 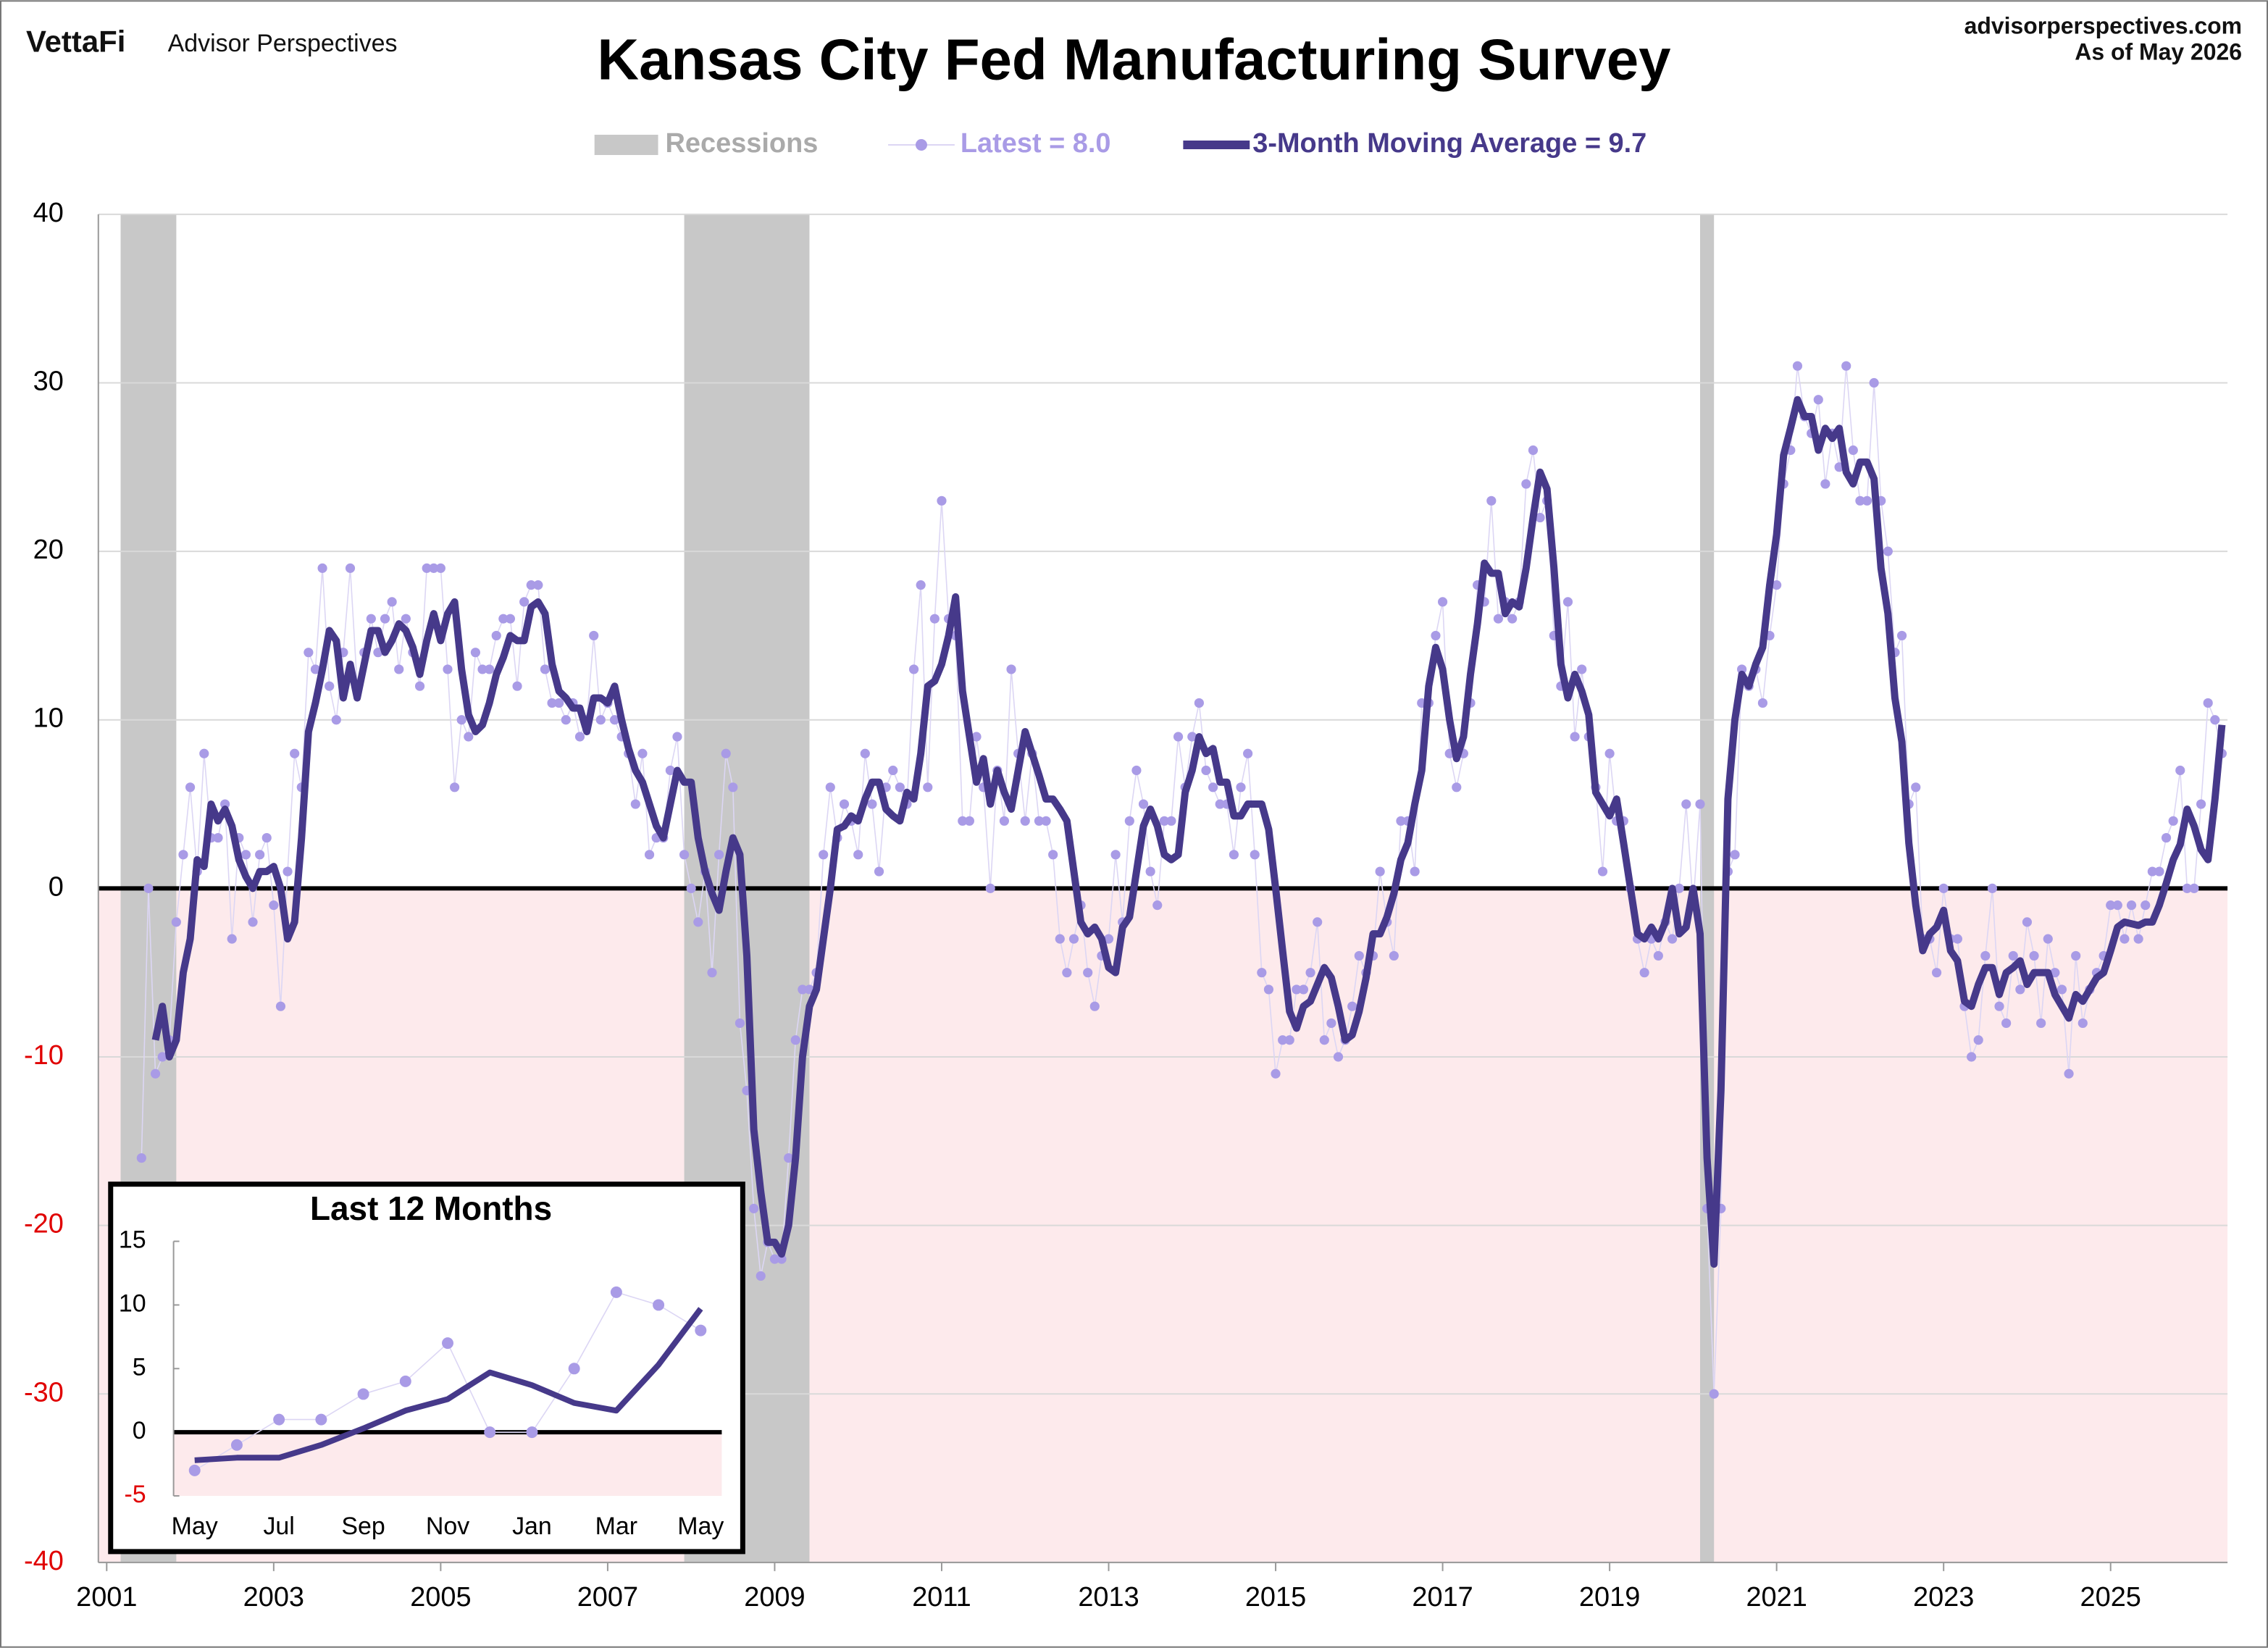 What do you see at coordinates (140, 1430) in the screenshot?
I see `inset-y-tick-label: 0` at bounding box center [140, 1430].